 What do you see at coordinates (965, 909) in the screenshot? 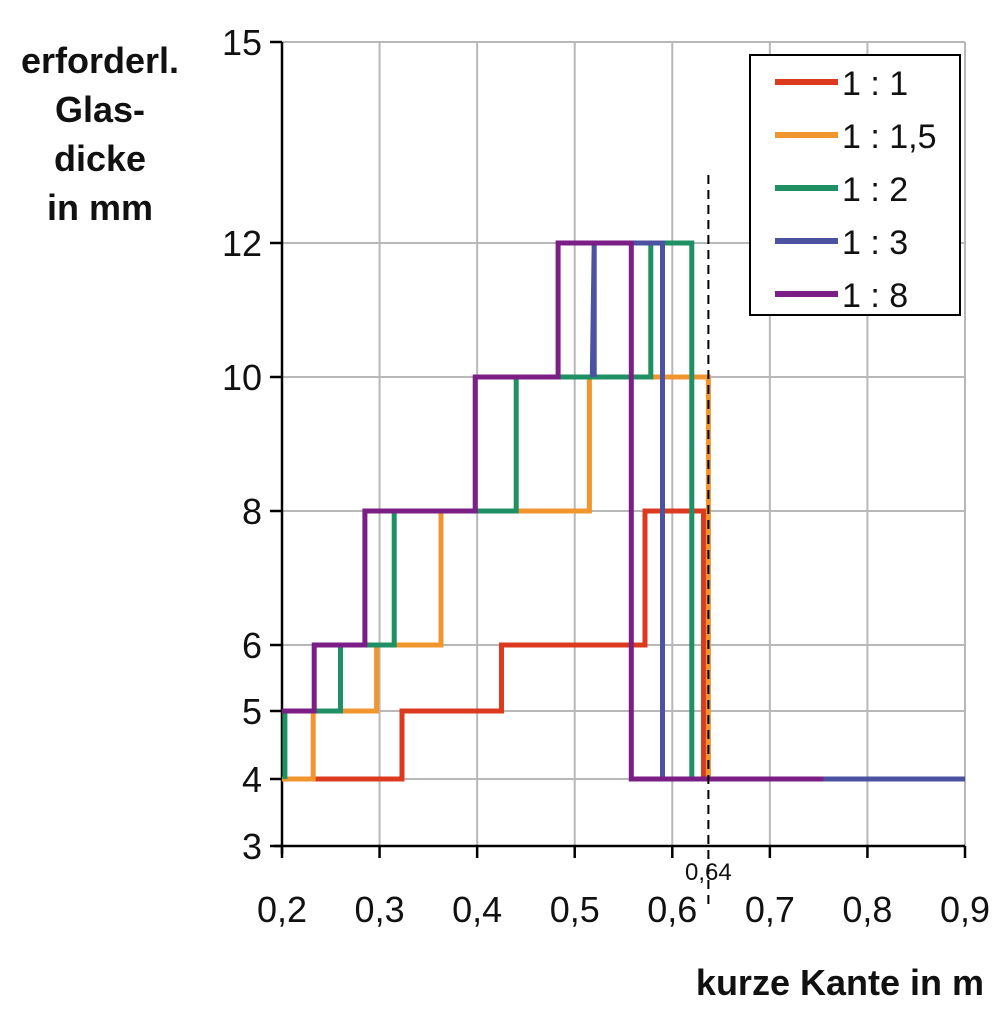
I see `x-tick-label: 0,9` at bounding box center [965, 909].